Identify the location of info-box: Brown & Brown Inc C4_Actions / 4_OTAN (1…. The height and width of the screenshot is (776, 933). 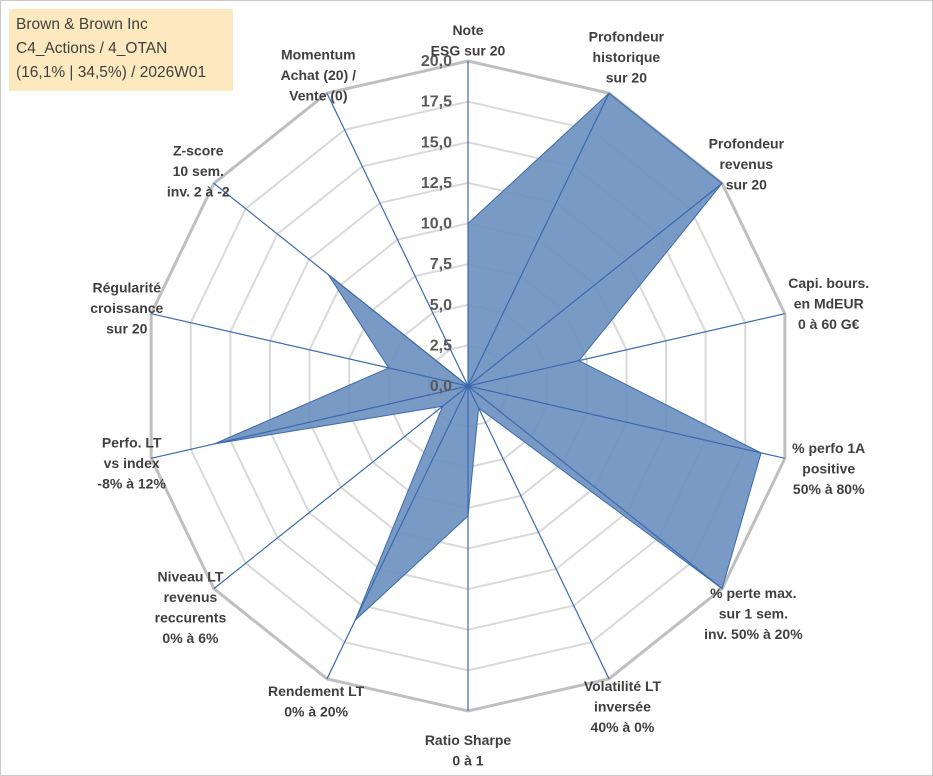
(121, 50).